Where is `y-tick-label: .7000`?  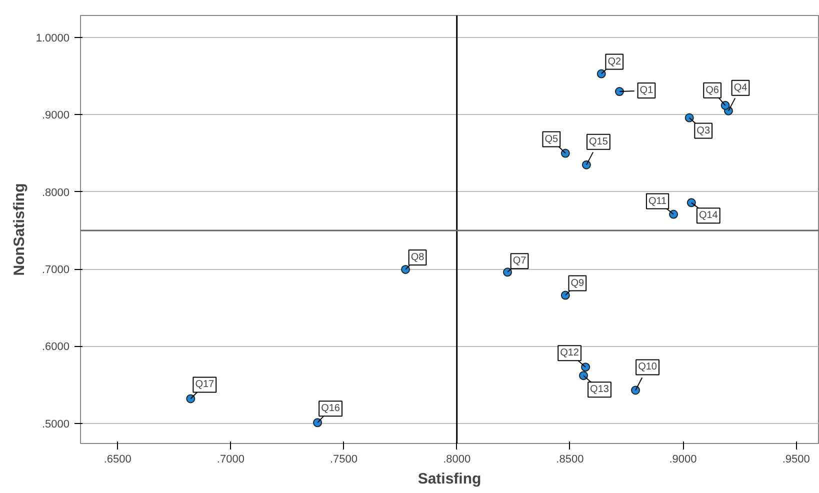
y-tick-label: .7000 is located at coordinates (56, 270).